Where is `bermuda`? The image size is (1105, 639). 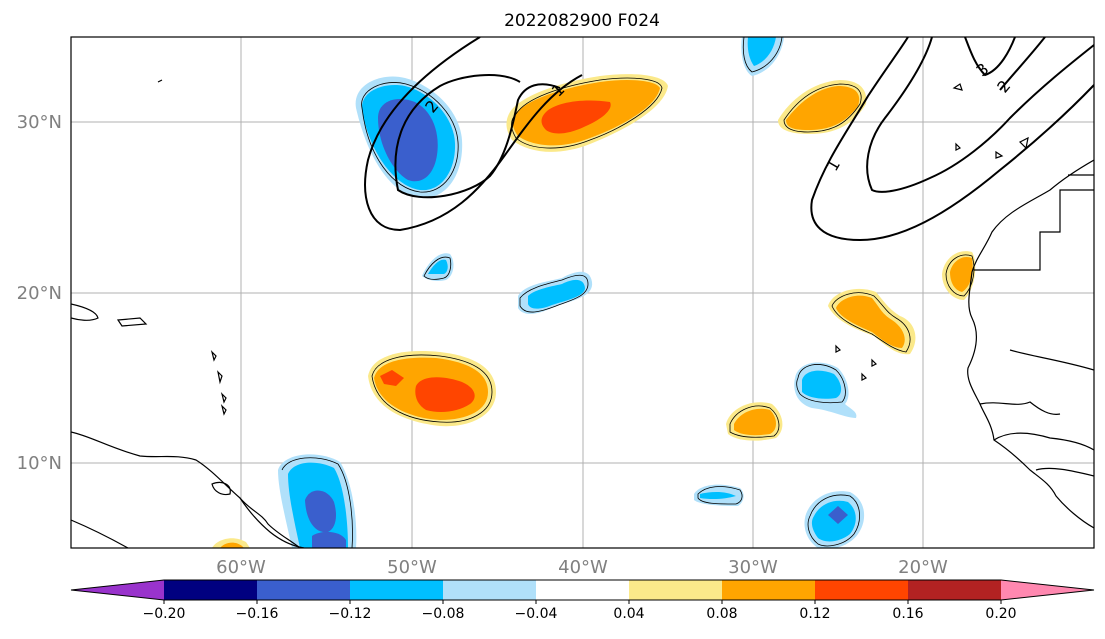 bermuda is located at coordinates (160, 81).